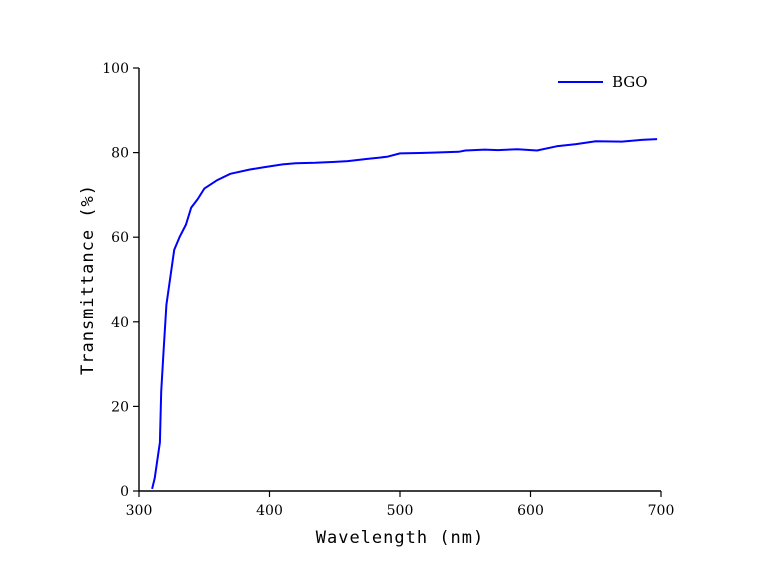  What do you see at coordinates (661, 511) in the screenshot?
I see `x-tick-label: 700` at bounding box center [661, 511].